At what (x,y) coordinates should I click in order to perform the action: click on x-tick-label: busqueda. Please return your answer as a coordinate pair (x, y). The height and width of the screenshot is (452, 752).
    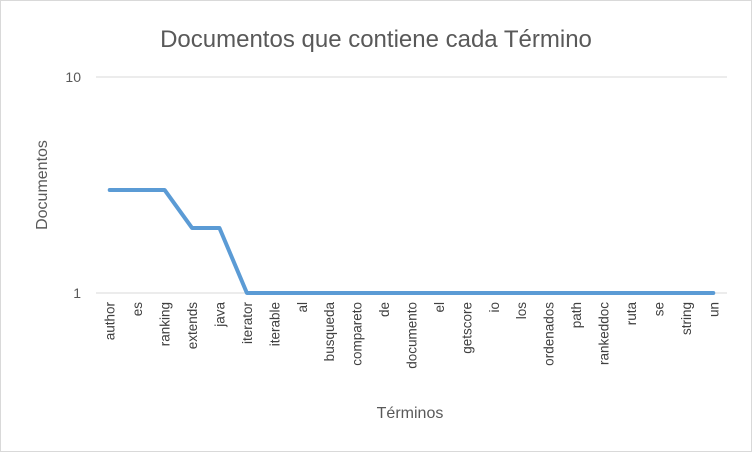
    Looking at the image, I should click on (329, 332).